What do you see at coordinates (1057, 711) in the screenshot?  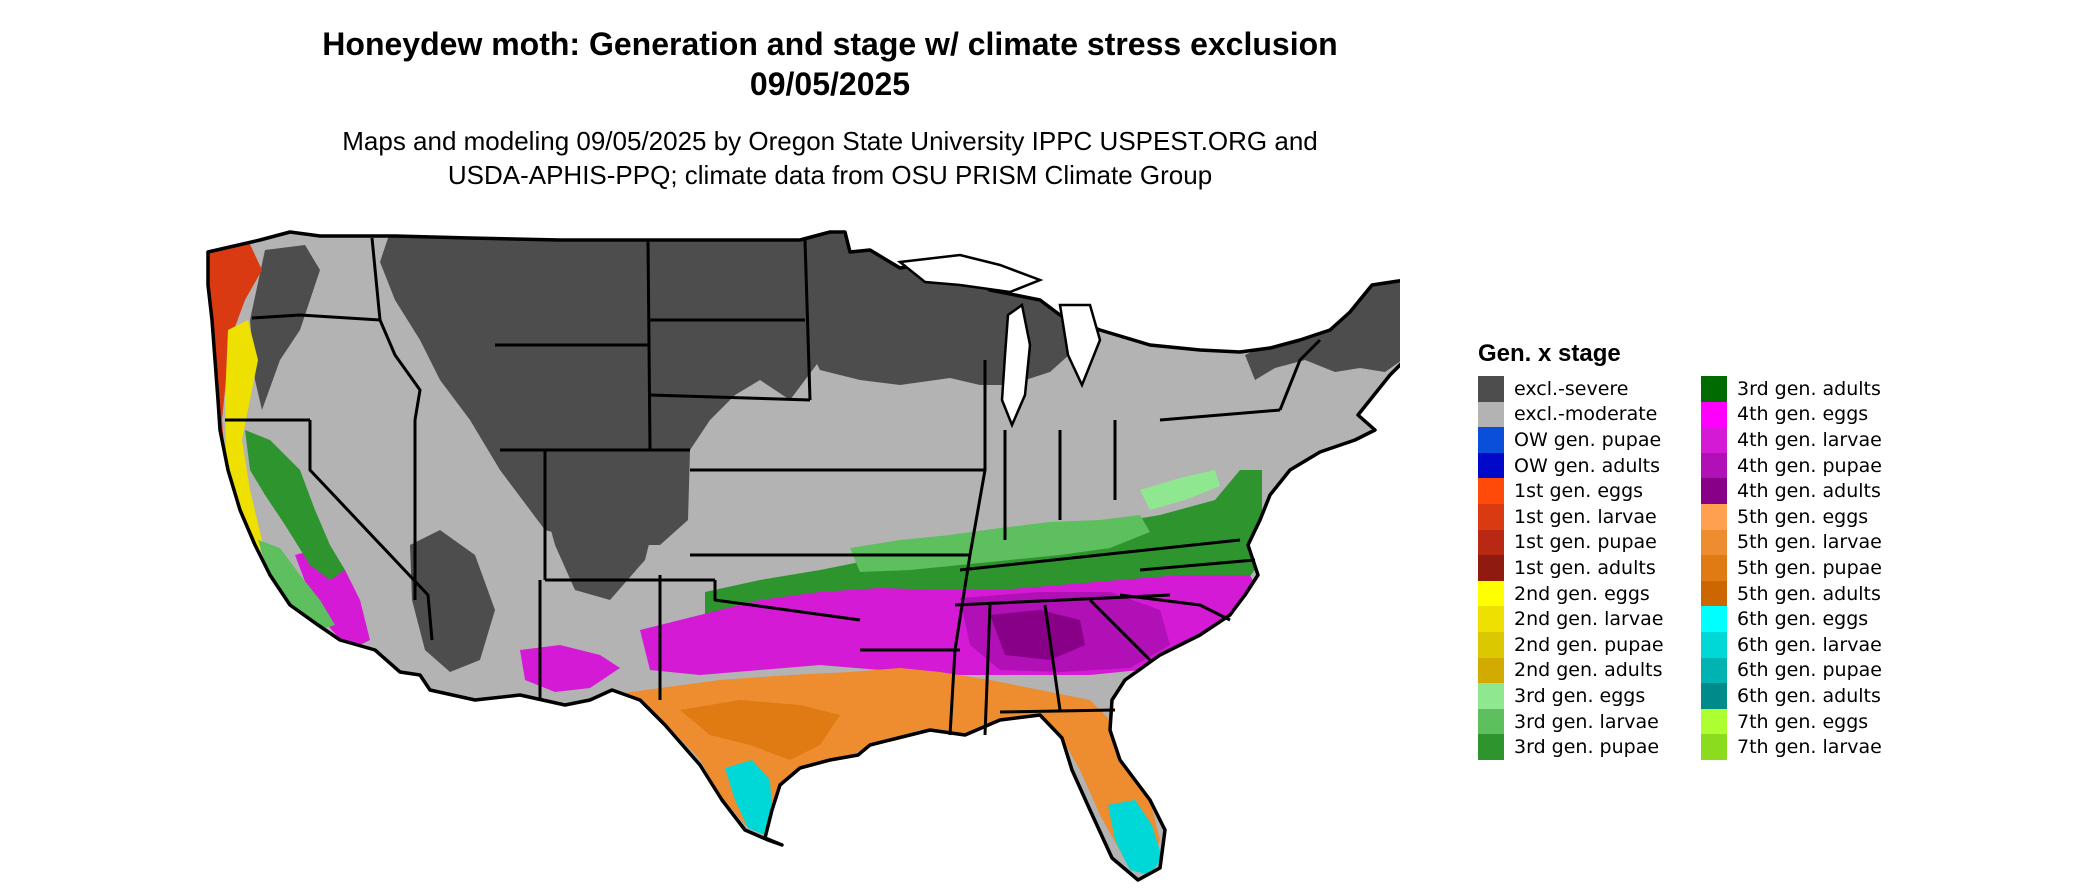 I see `state-line-ga-fl` at bounding box center [1057, 711].